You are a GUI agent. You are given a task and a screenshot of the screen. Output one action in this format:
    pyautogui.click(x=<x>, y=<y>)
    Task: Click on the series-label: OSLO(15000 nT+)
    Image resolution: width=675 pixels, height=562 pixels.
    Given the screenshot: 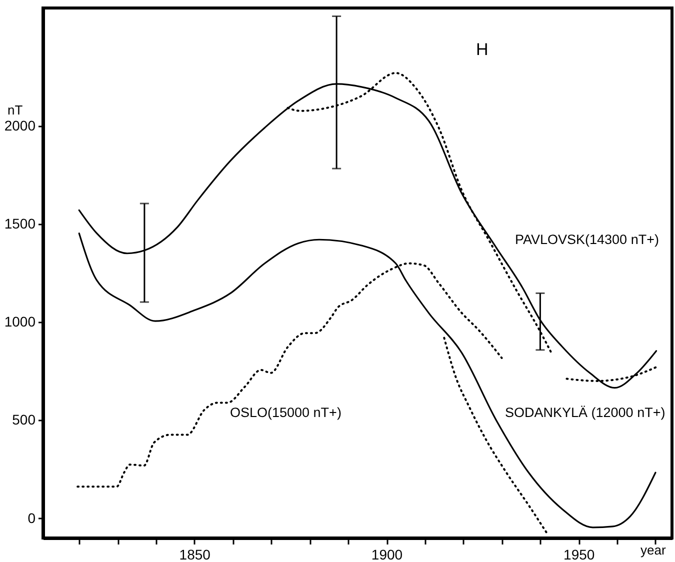 What is the action you would take?
    pyautogui.click(x=286, y=412)
    